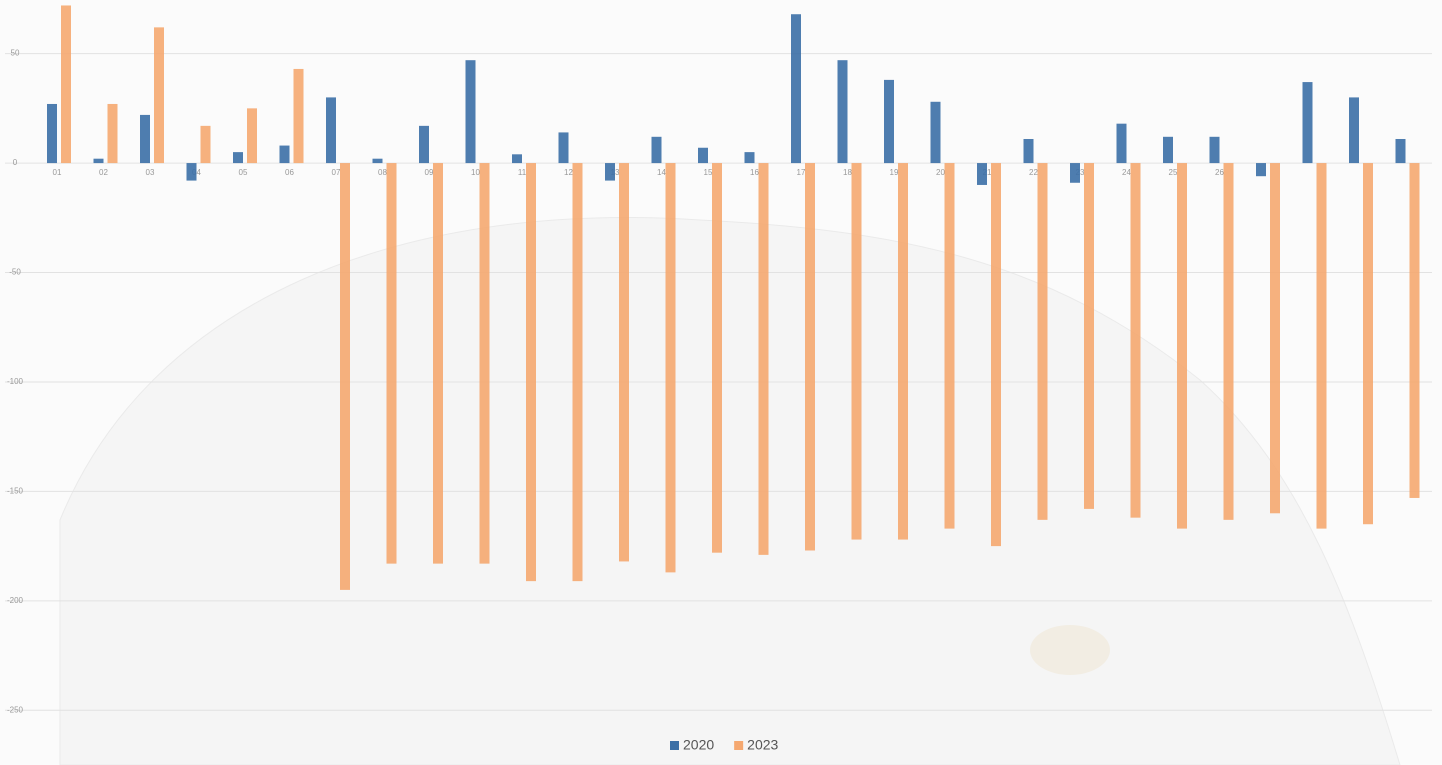 The width and height of the screenshot is (1442, 765). Describe the element at coordinates (382, 172) in the screenshot. I see `x-tick-label: 08` at that location.